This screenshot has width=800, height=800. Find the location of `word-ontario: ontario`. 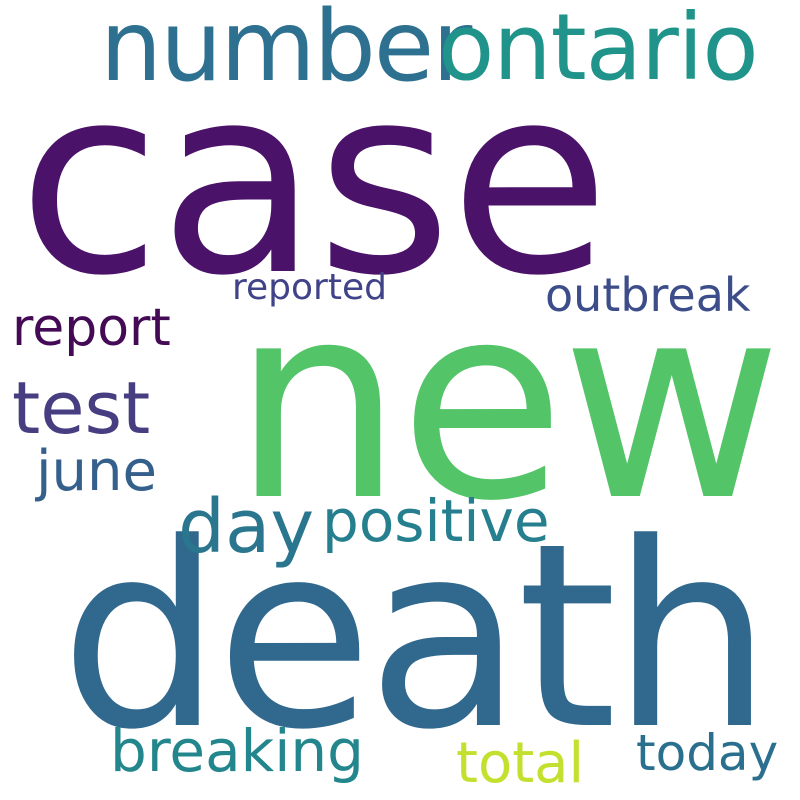

word-ontario: ontario is located at coordinates (598, 50).